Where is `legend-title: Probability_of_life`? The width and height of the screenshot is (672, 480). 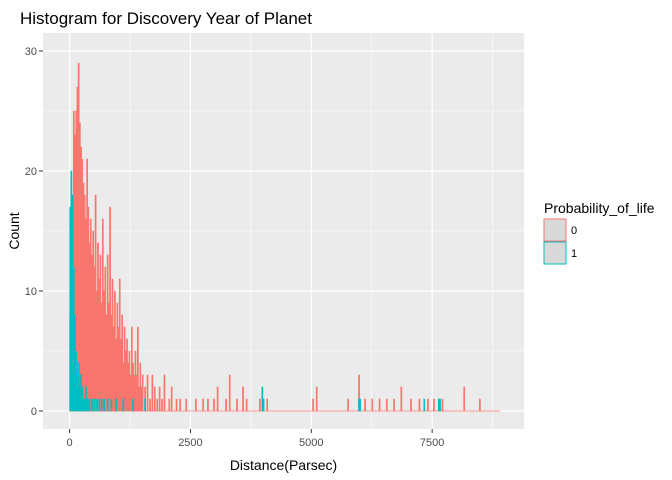 legend-title: Probability_of_life is located at coordinates (599, 208).